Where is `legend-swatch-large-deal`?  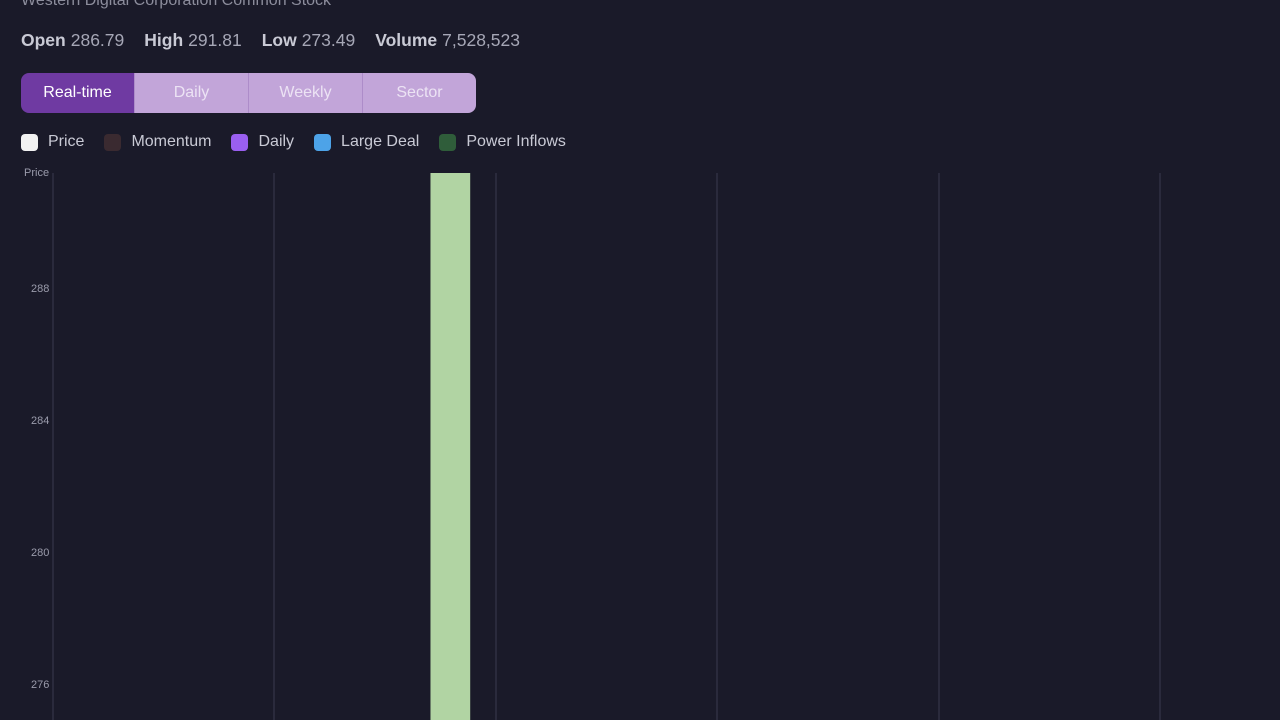
legend-swatch-large-deal is located at coordinates (323, 142).